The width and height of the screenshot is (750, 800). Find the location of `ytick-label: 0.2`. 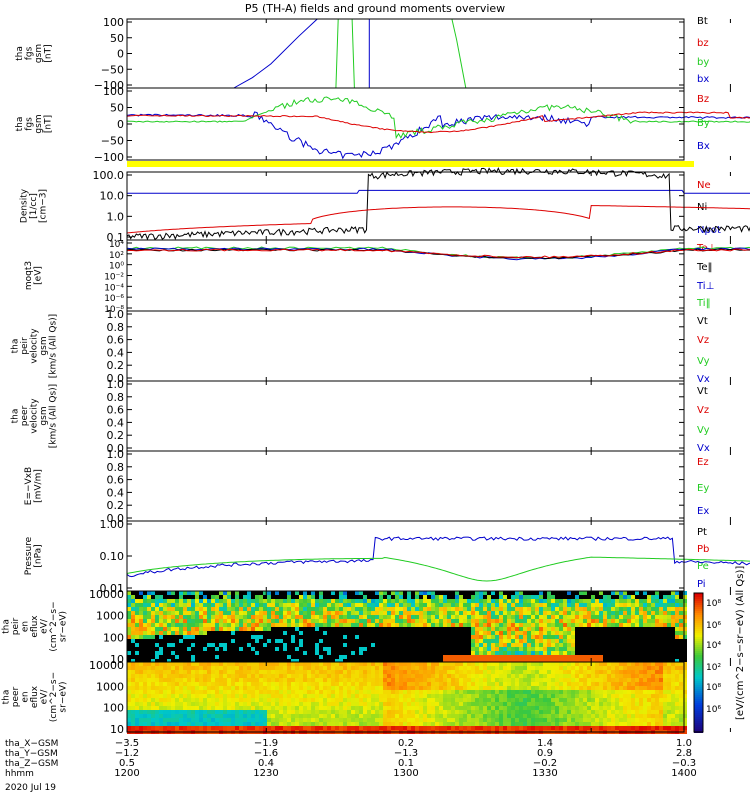

ytick-label: 0.2 is located at coordinates (116, 505).